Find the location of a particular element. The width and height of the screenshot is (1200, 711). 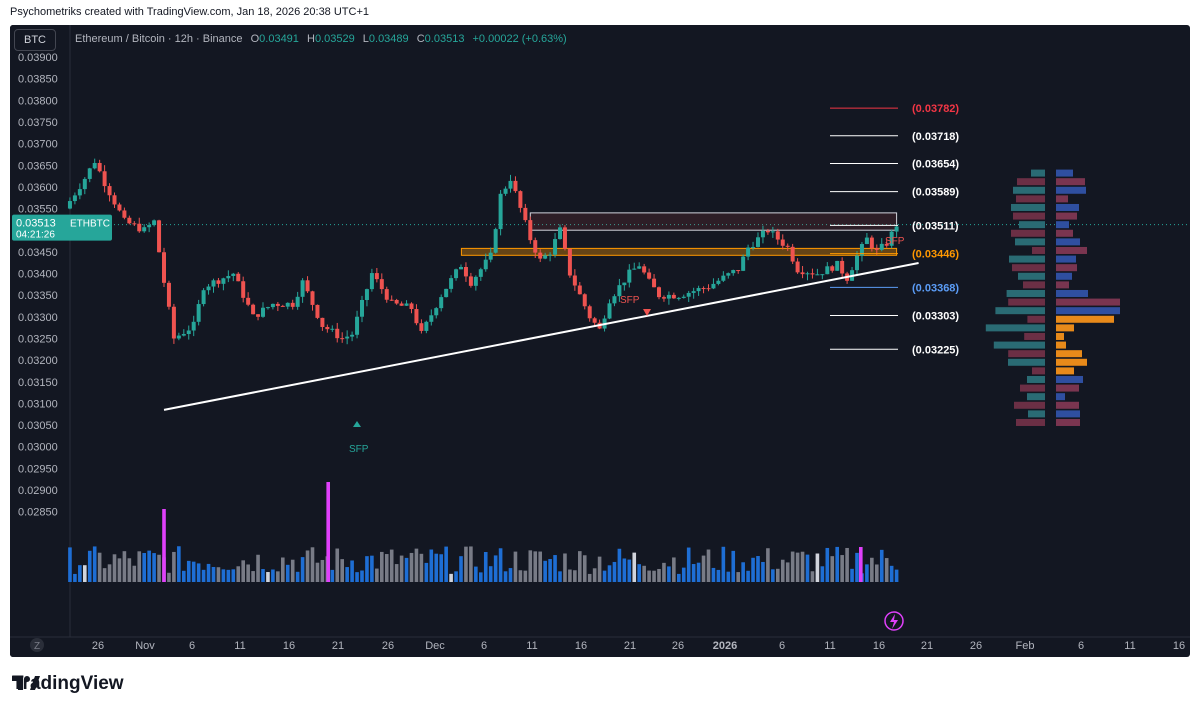

legend-close: 0.03513 is located at coordinates (444, 39).